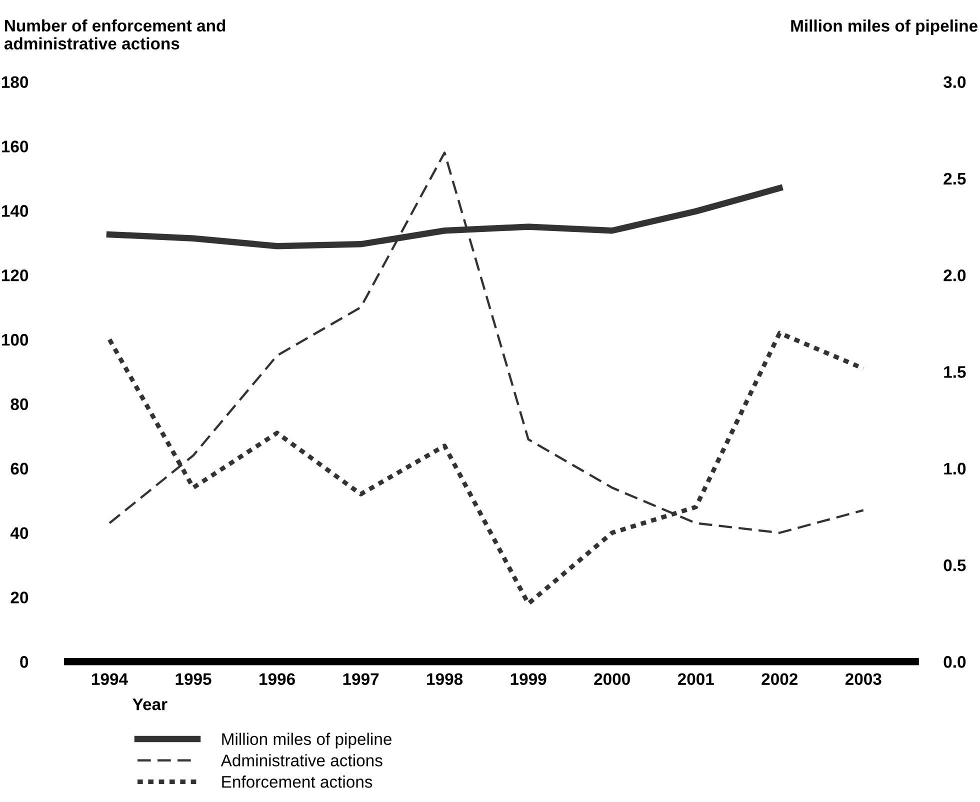 This screenshot has height=802, width=980. I want to click on x-tick-label: 1998, so click(445, 679).